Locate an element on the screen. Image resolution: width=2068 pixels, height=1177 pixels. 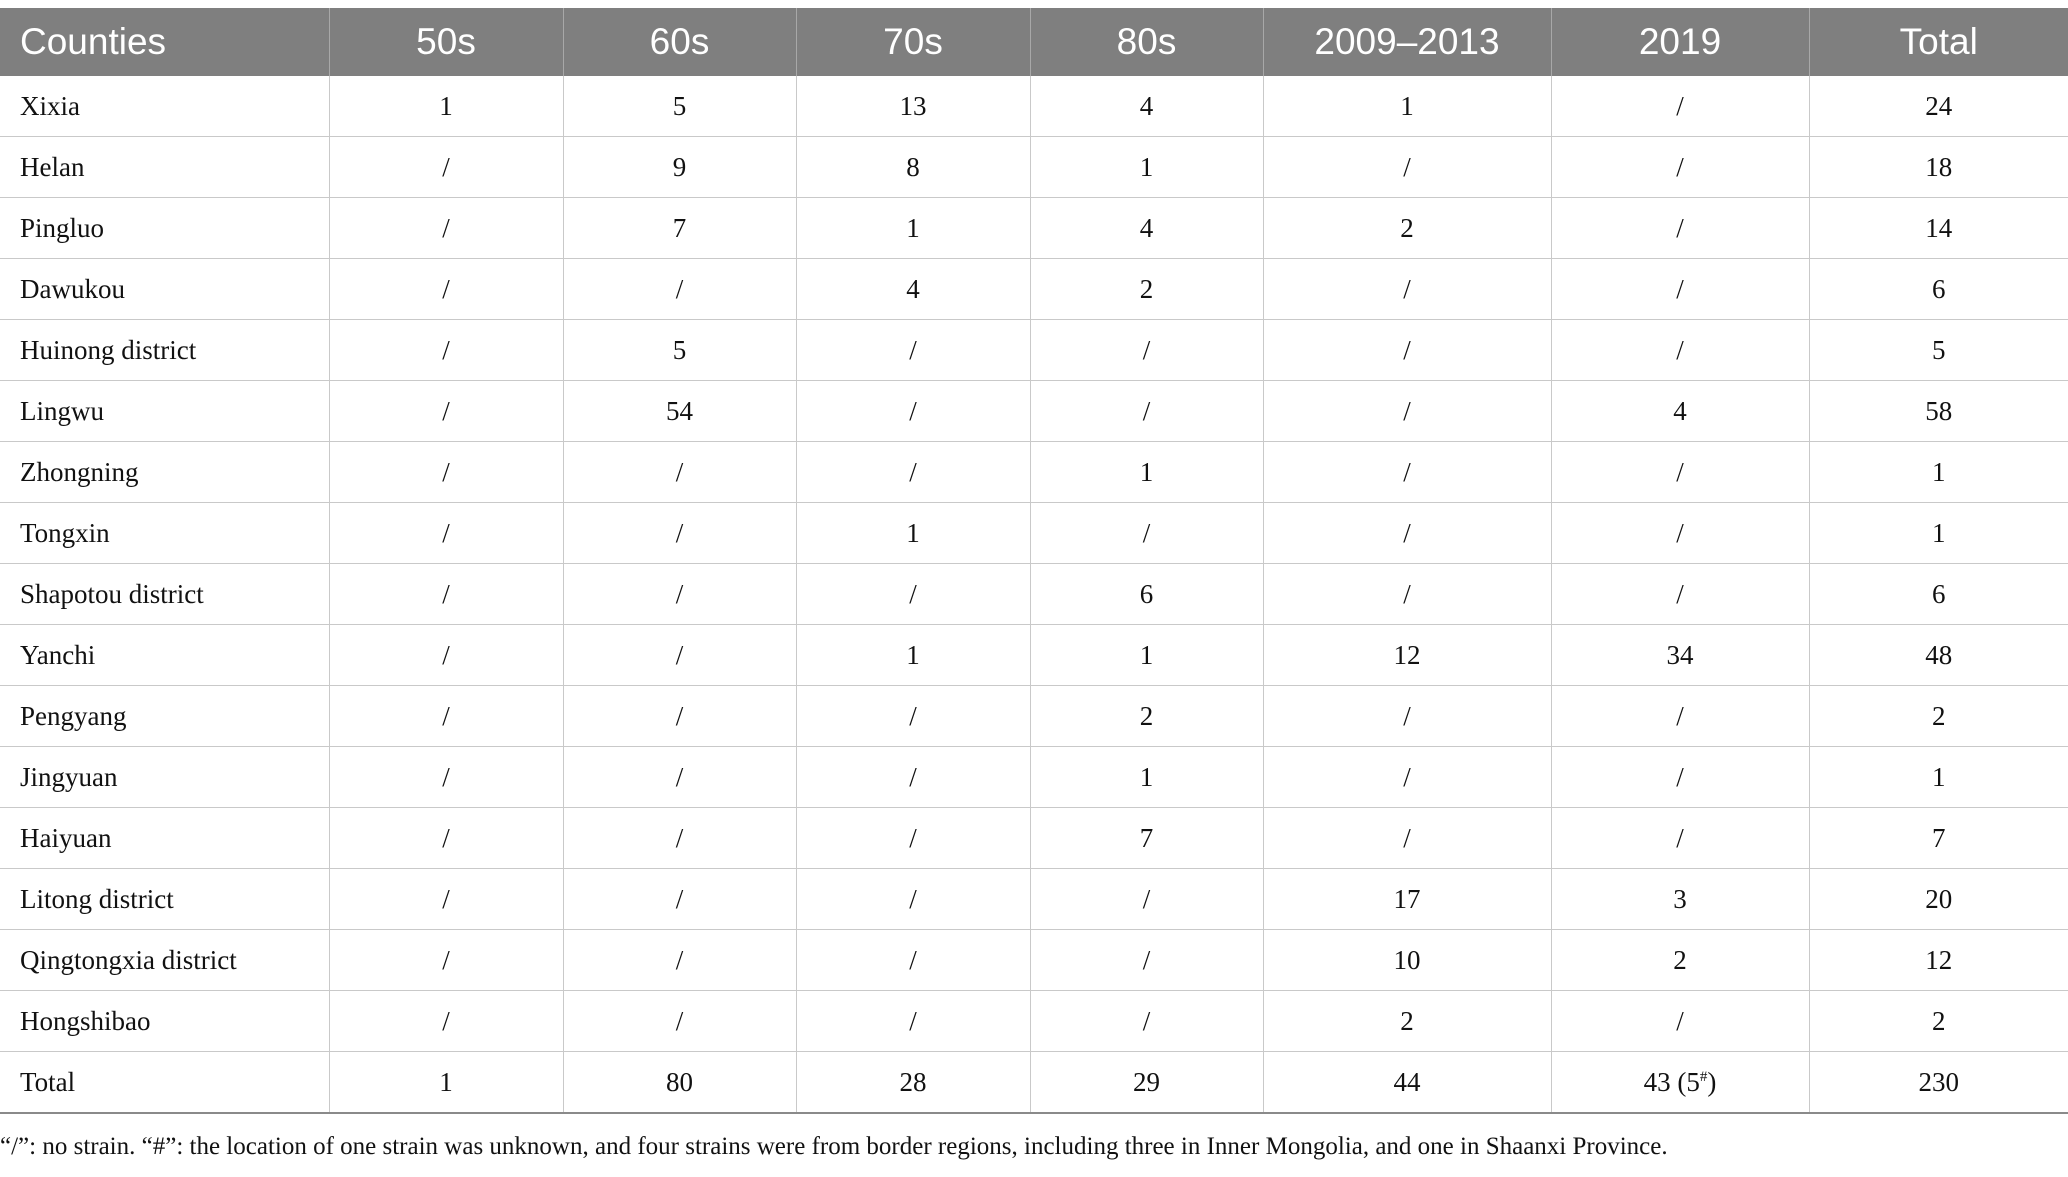
header-total: Total is located at coordinates (1938, 42).